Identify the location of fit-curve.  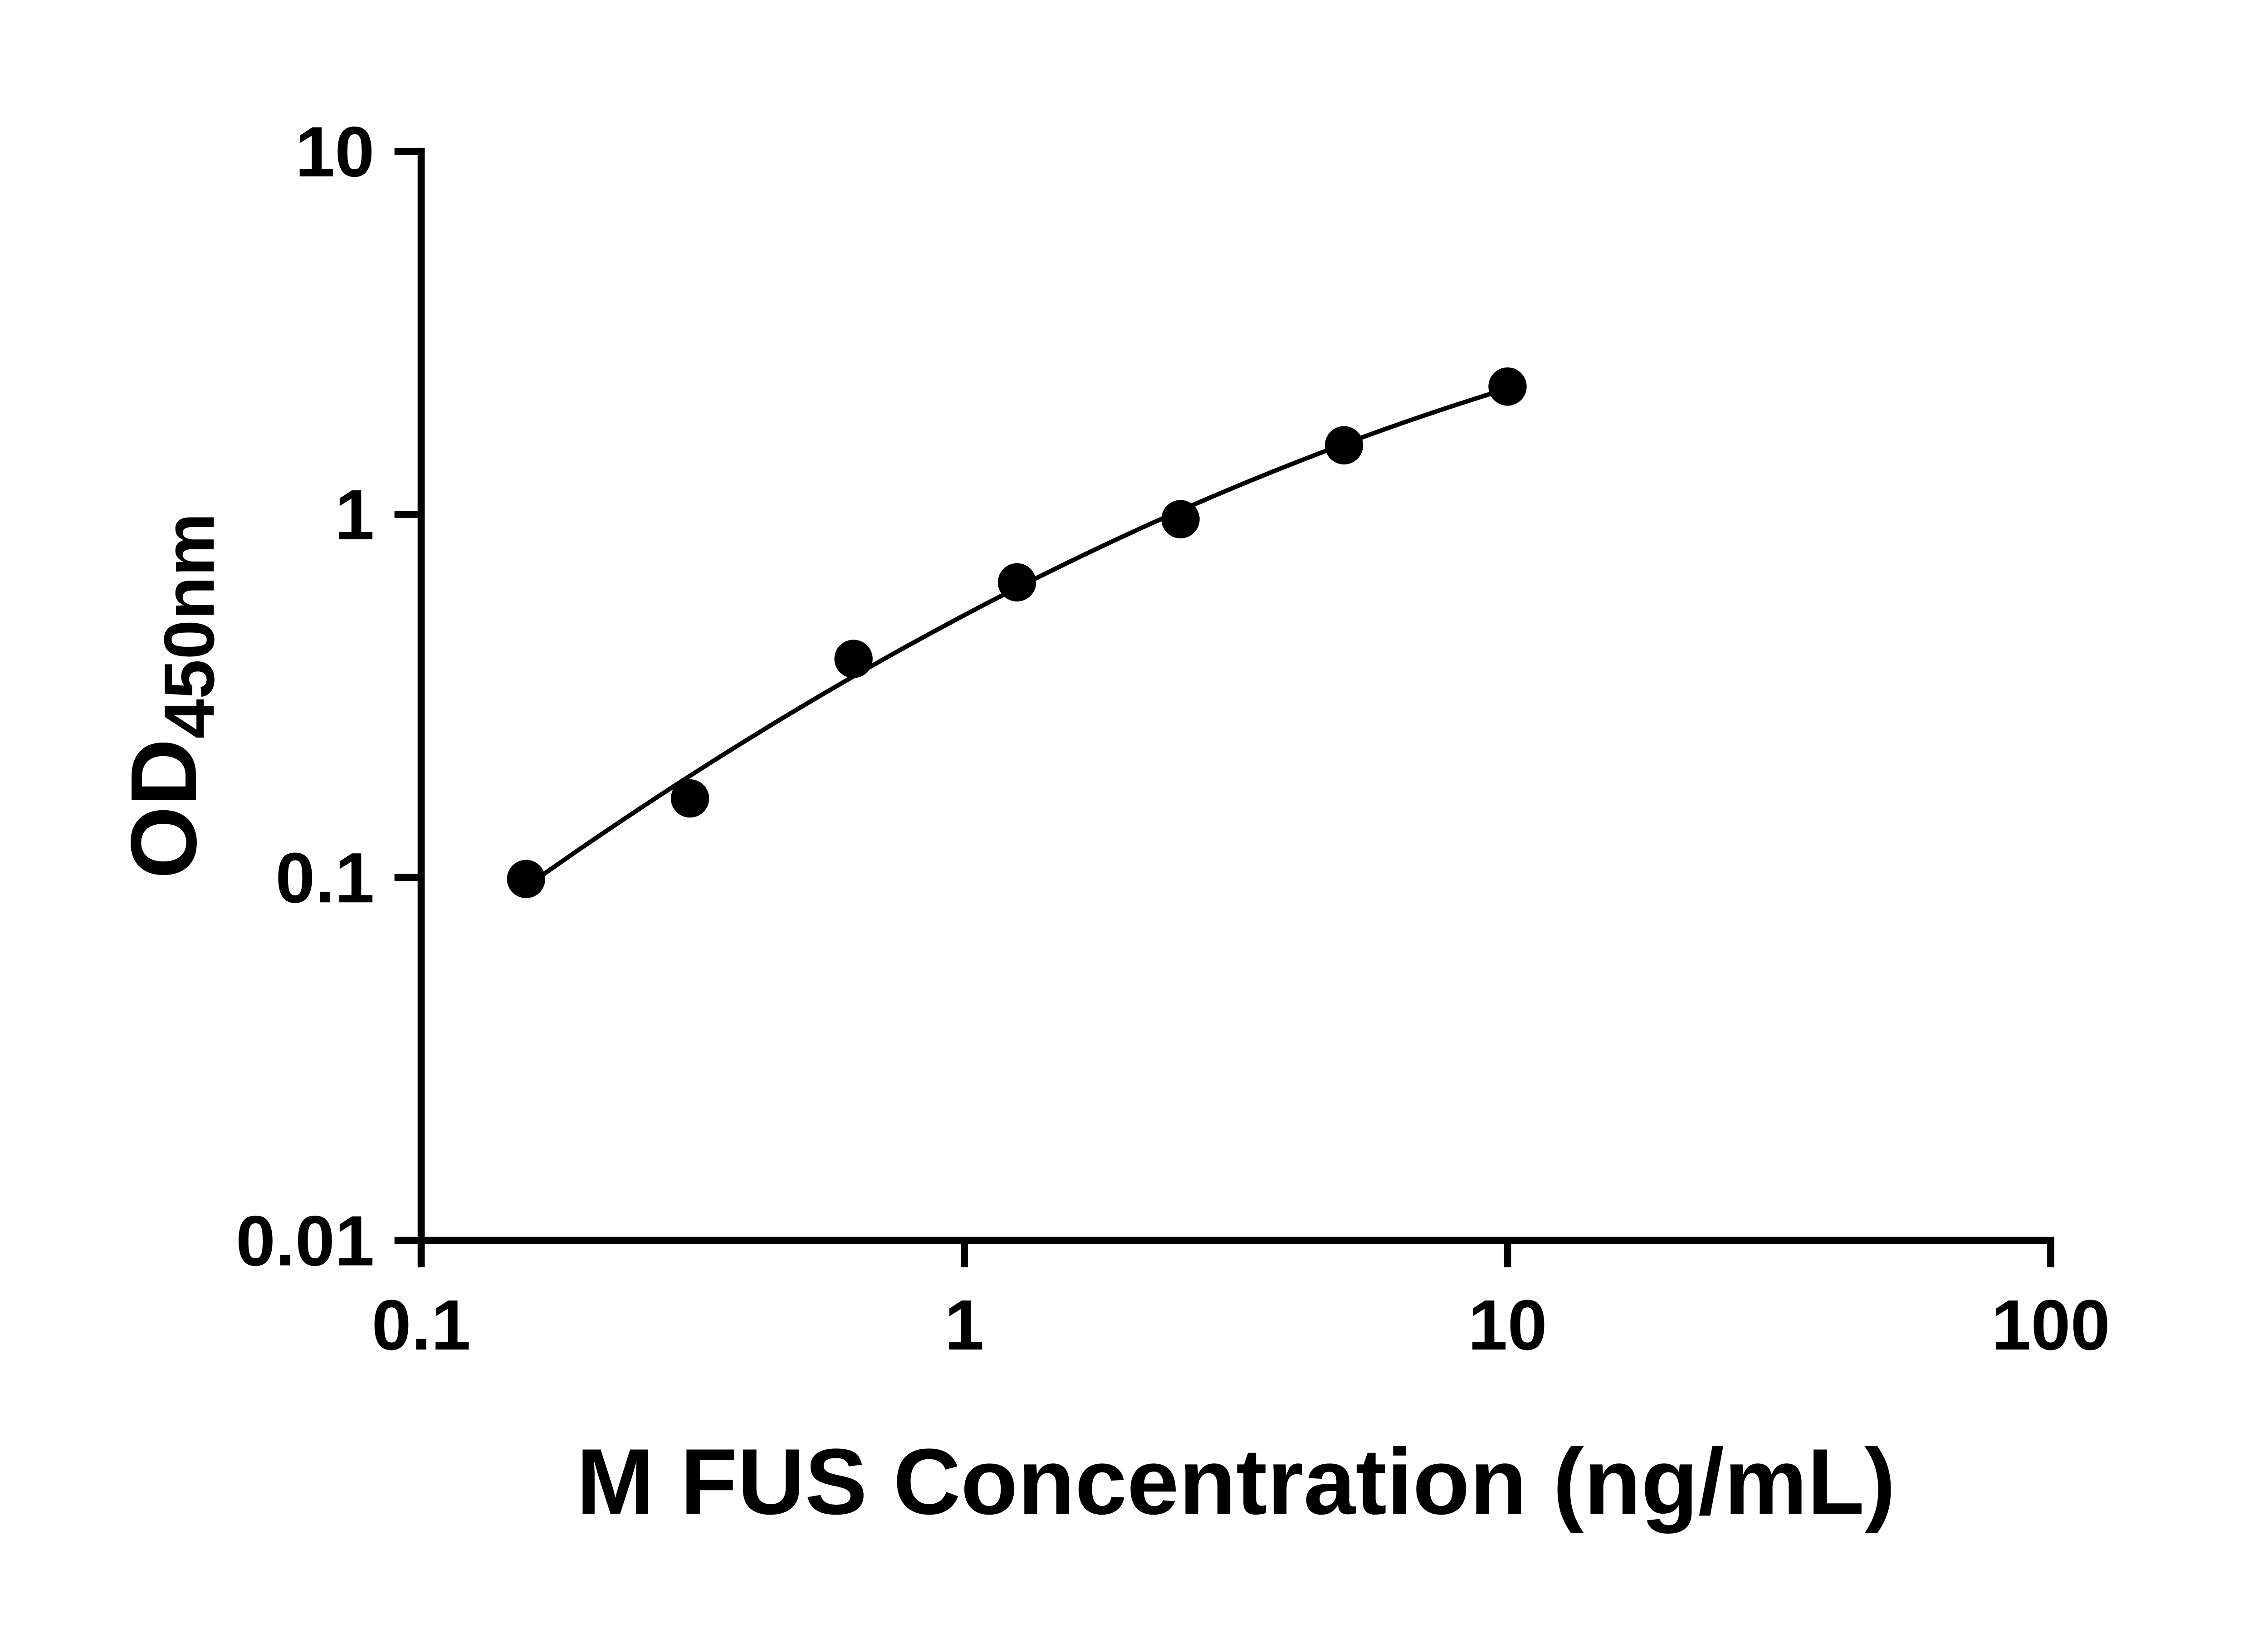
(1016, 637).